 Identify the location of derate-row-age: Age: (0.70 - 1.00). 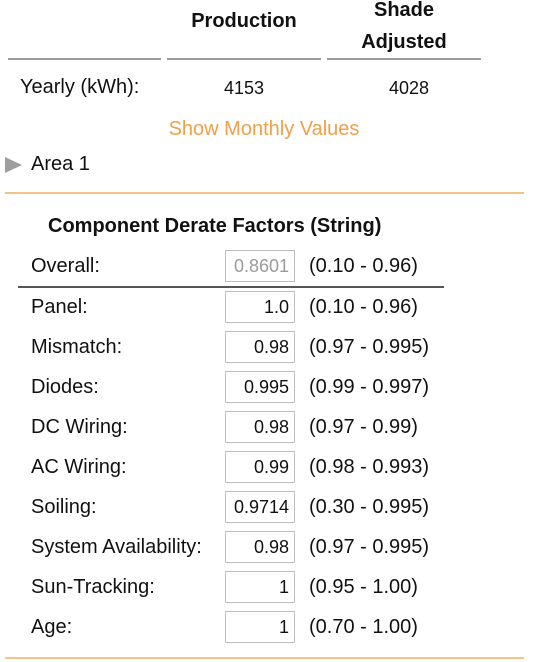
(266, 628).